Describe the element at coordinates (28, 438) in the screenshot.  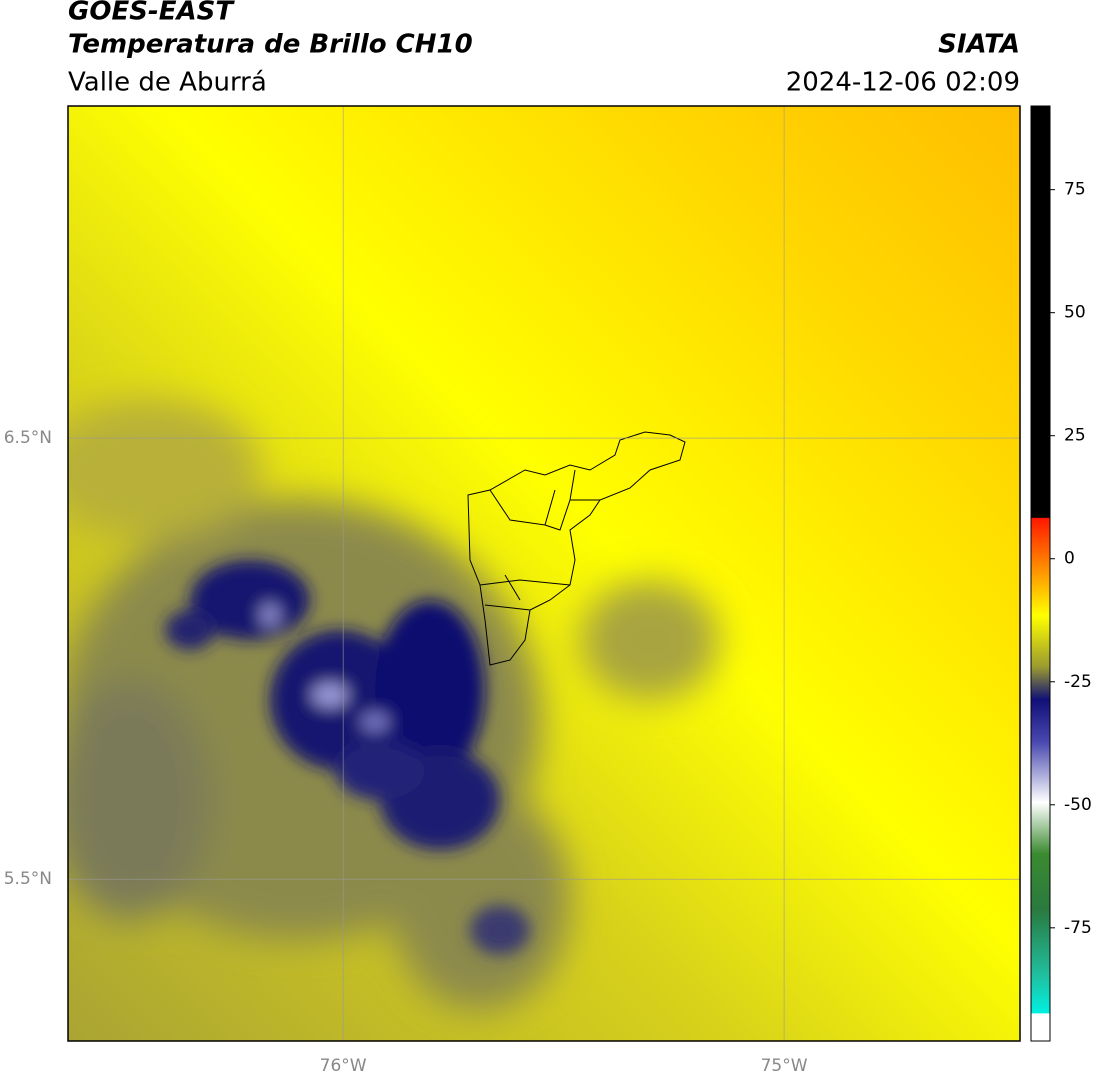
I see `y-tick-label: 6.5°N` at that location.